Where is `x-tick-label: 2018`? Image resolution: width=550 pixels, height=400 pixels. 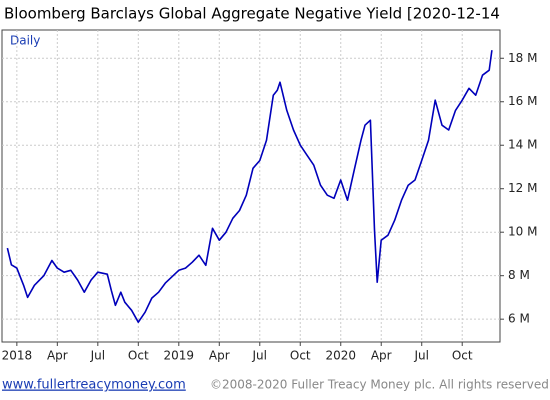
x-tick-label: 2018 is located at coordinates (17, 356).